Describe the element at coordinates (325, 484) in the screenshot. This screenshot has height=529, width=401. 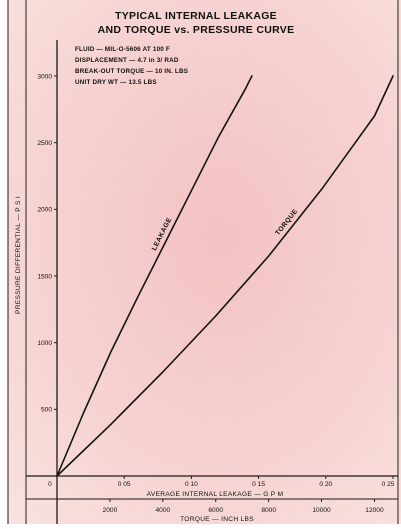
I see `leakage-tick-label: 0 20` at that location.